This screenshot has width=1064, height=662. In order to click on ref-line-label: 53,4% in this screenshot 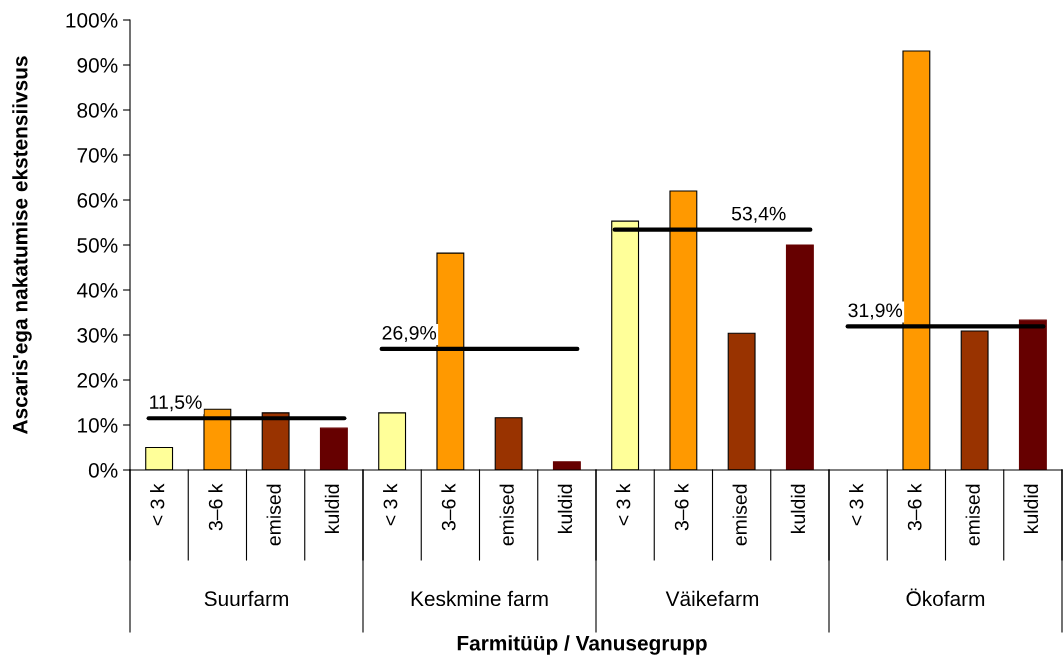, I will do `click(758, 214)`.